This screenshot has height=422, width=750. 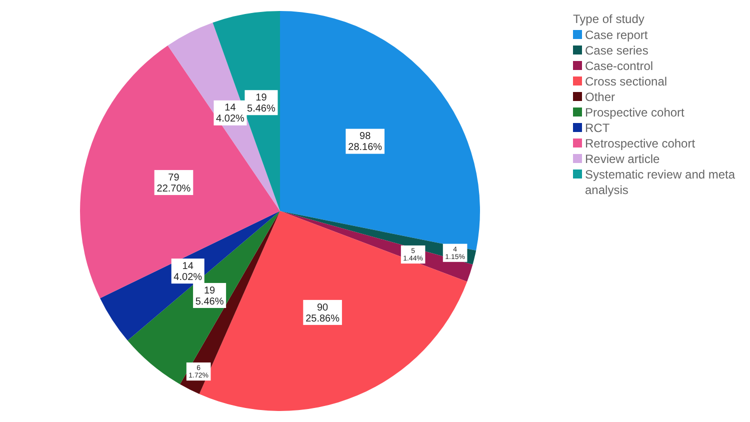 I want to click on legend-label: Retrospective cohort, so click(x=640, y=143).